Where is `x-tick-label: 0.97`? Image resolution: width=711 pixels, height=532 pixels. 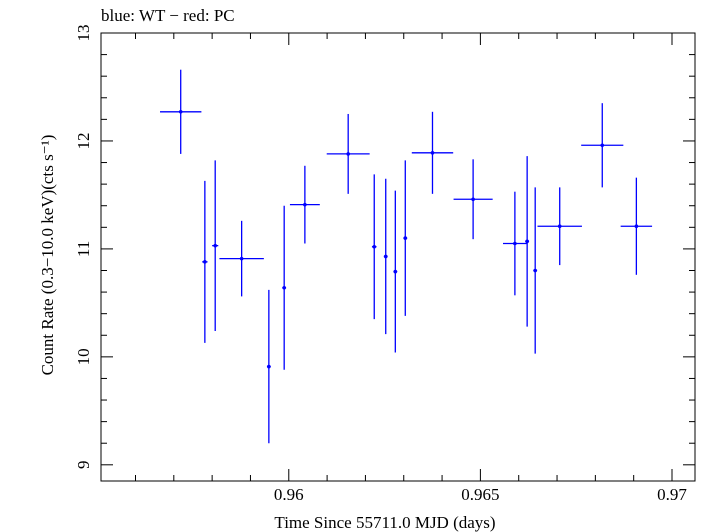 x-tick-label: 0.97 is located at coordinates (672, 494).